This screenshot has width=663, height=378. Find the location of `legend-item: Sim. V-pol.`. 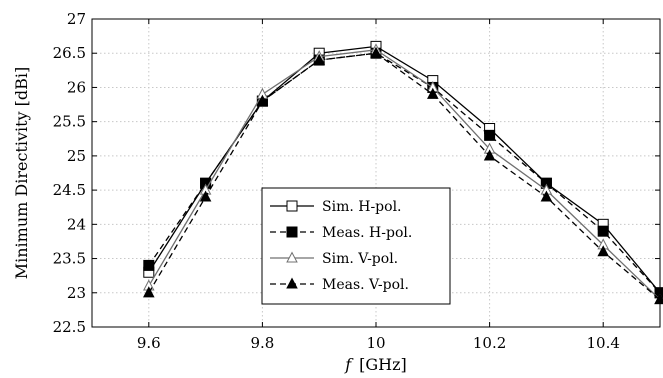

legend-item: Sim. V-pol. is located at coordinates (334, 259).